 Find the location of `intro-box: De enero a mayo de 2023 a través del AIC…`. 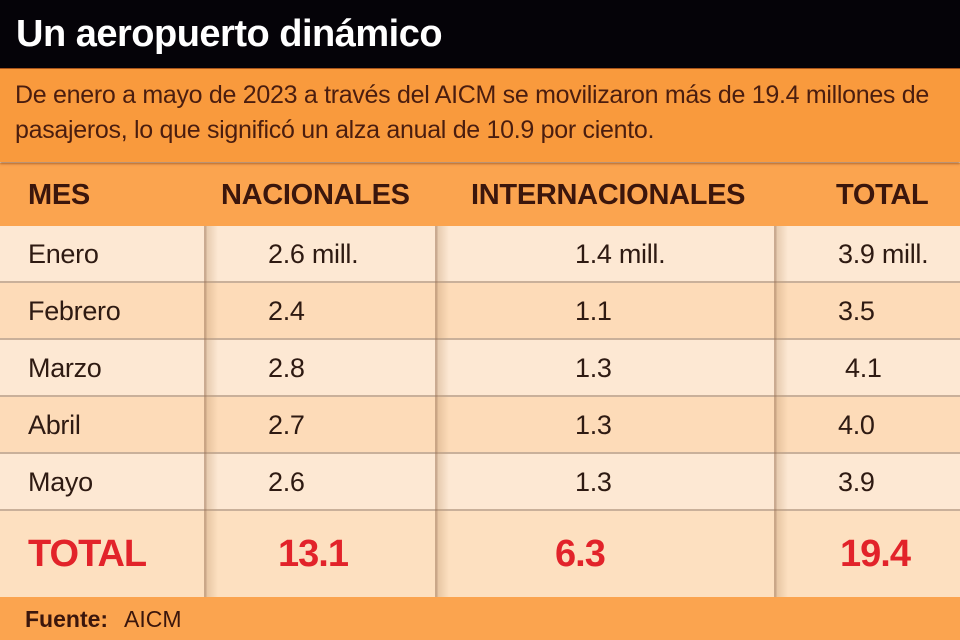

intro-box: De enero a mayo de 2023 a través del AIC… is located at coordinates (480, 115).